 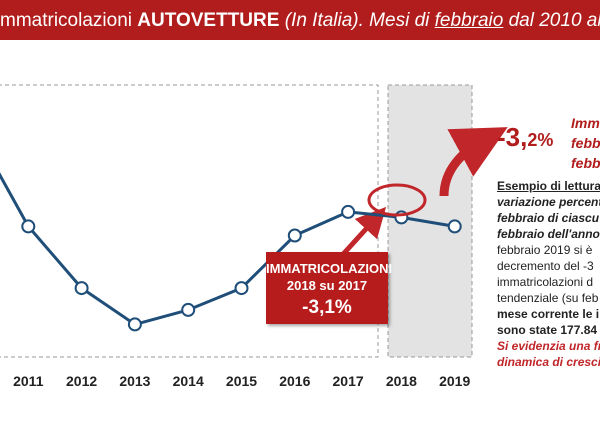 I want to click on data-point-2016, so click(x=294, y=235).